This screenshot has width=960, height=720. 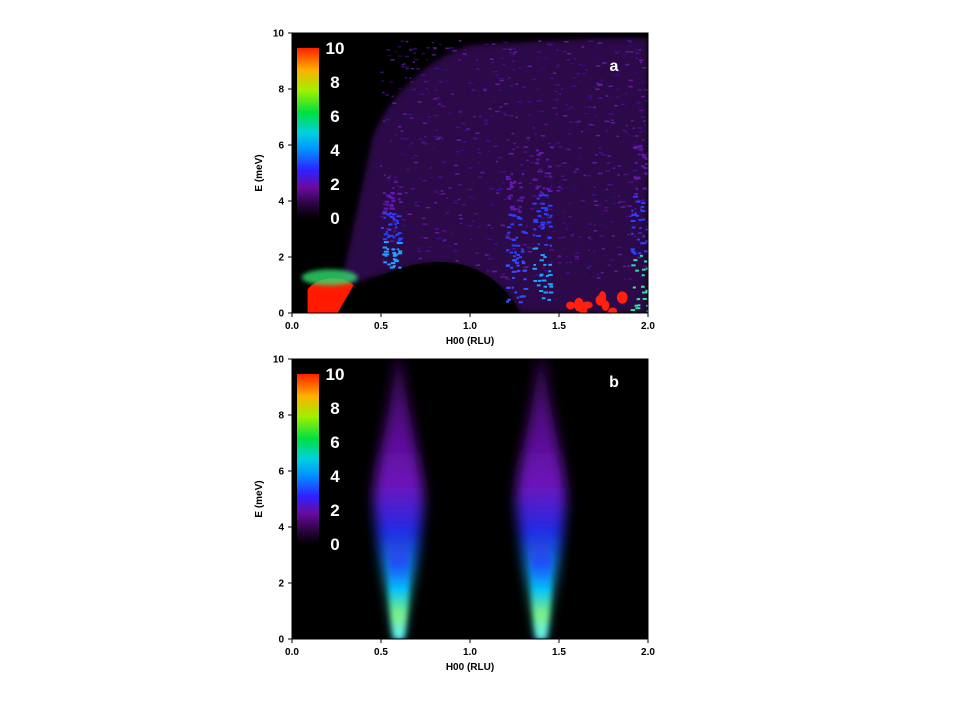 What do you see at coordinates (281, 90) in the screenshot?
I see `y-tick-label: 8` at bounding box center [281, 90].